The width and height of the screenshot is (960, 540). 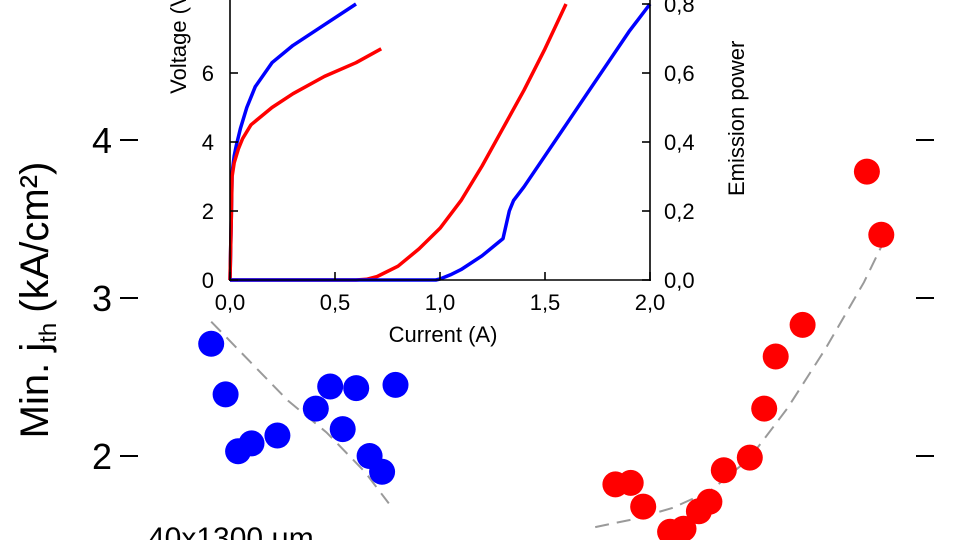 I want to click on inset-ytick-right-label: 0,0, so click(x=679, y=280).